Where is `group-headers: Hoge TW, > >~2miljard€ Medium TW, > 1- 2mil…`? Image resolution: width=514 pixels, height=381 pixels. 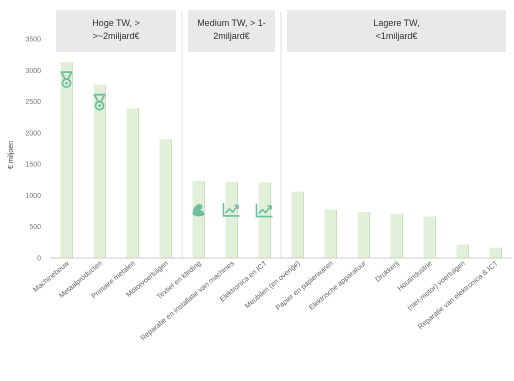 group-headers: Hoge TW, > >~2miljard€ Medium TW, > 1- 2mil… is located at coordinates (281, 31).